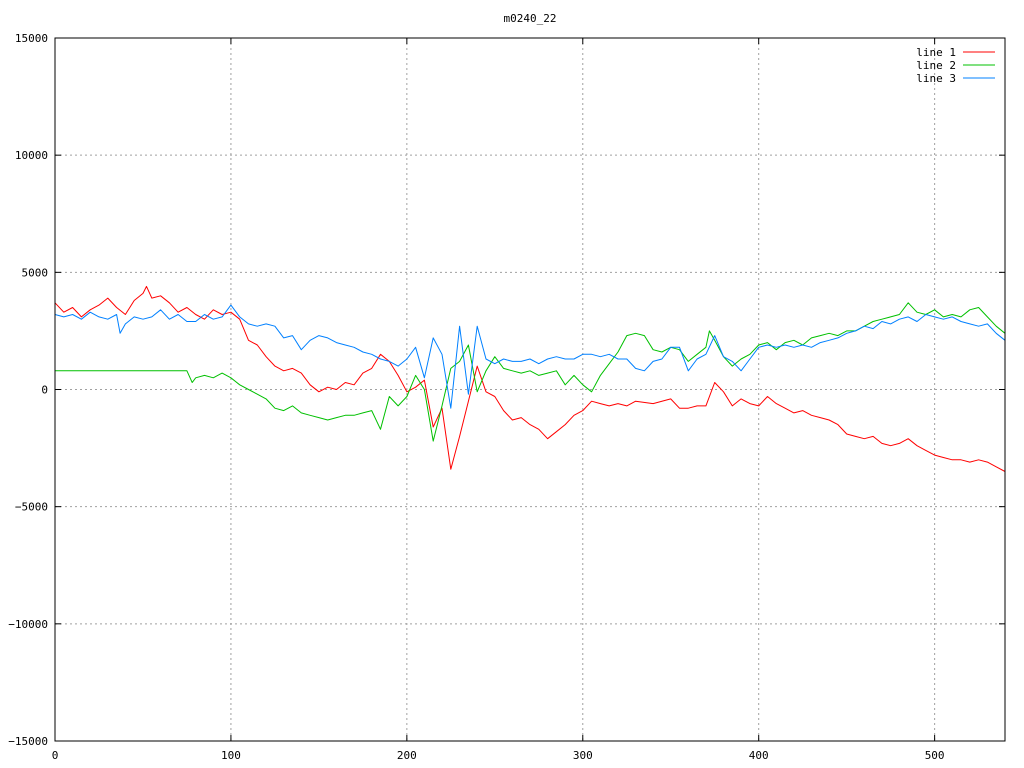  I want to click on x-tick-label: 300, so click(583, 755).